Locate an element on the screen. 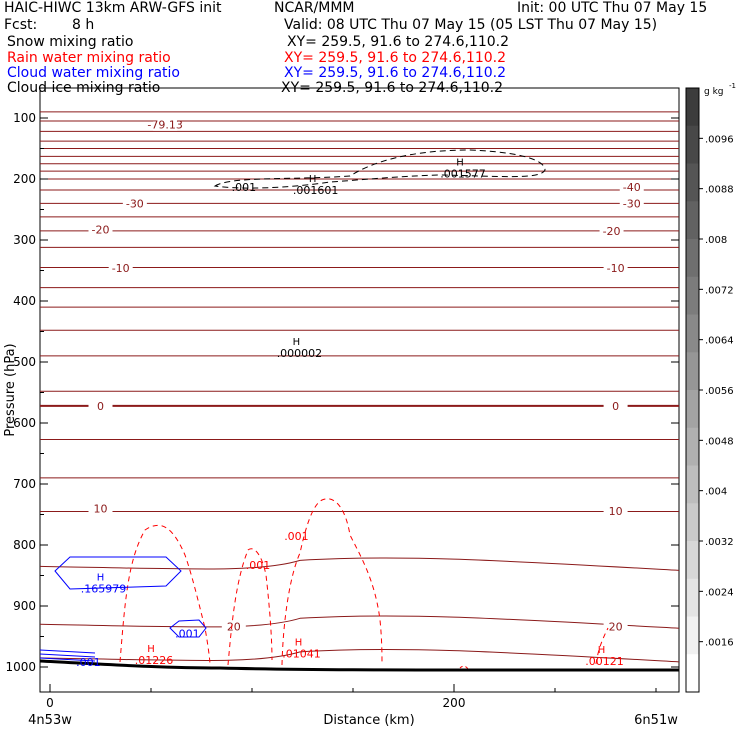  y-tick-label: 200 is located at coordinates (24, 179).